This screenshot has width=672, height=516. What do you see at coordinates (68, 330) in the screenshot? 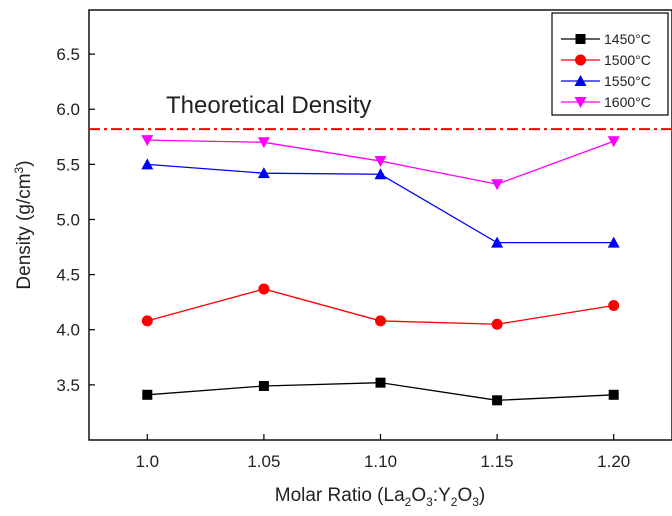
I see `y-tick-label: 4.0` at bounding box center [68, 330].